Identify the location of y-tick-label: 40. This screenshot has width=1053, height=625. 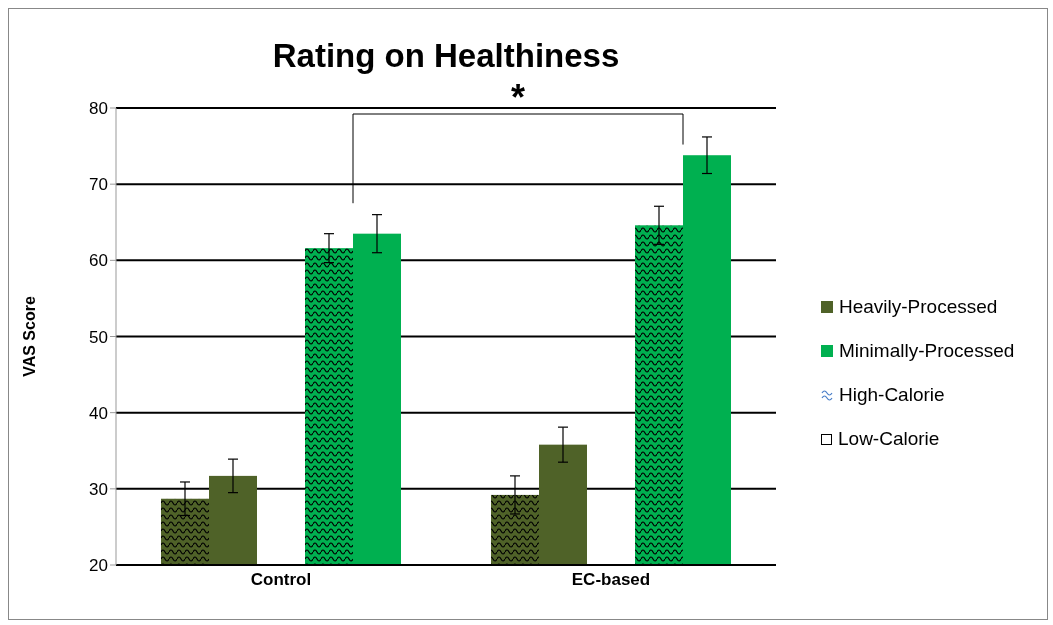
(98, 413).